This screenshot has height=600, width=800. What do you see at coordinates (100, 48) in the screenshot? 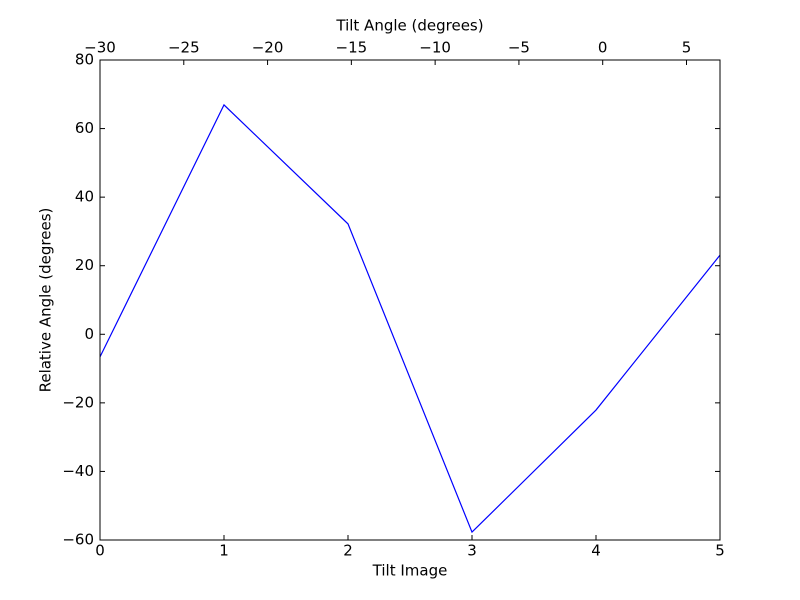
I see `top-tick-label: −30` at bounding box center [100, 48].